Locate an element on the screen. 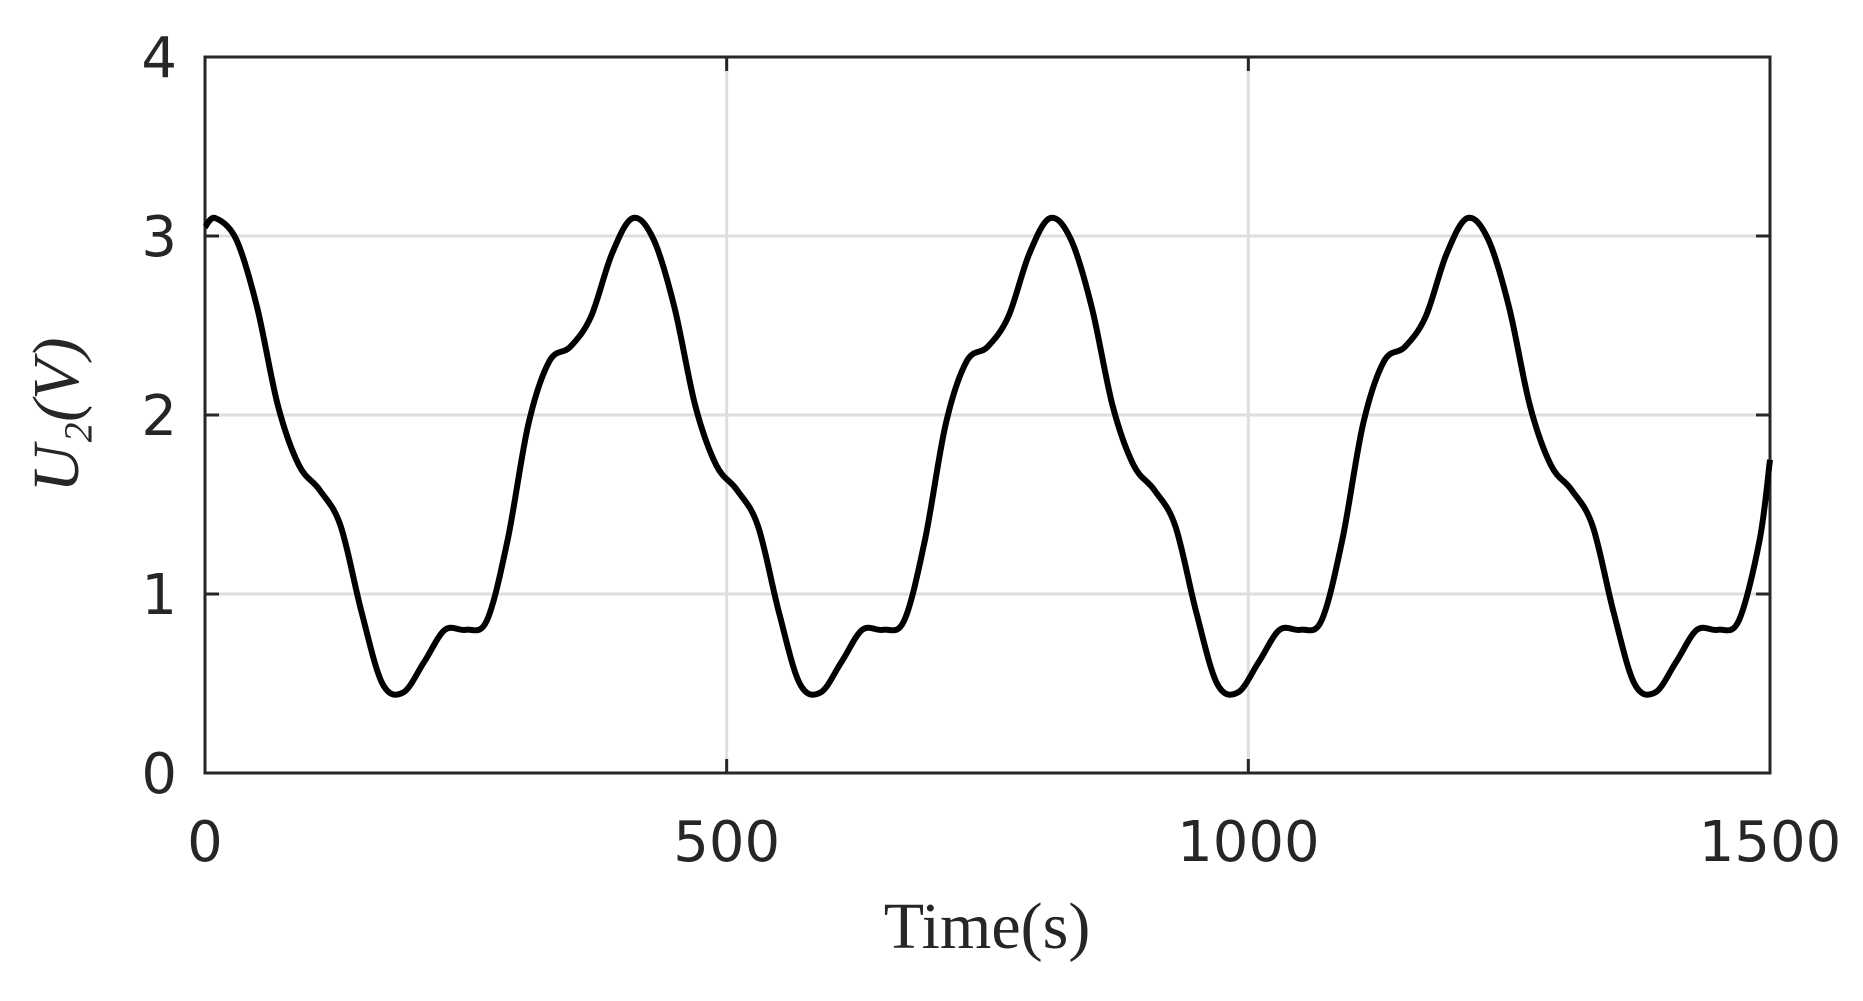  x-axis-label: Time(s) is located at coordinates (987, 926).